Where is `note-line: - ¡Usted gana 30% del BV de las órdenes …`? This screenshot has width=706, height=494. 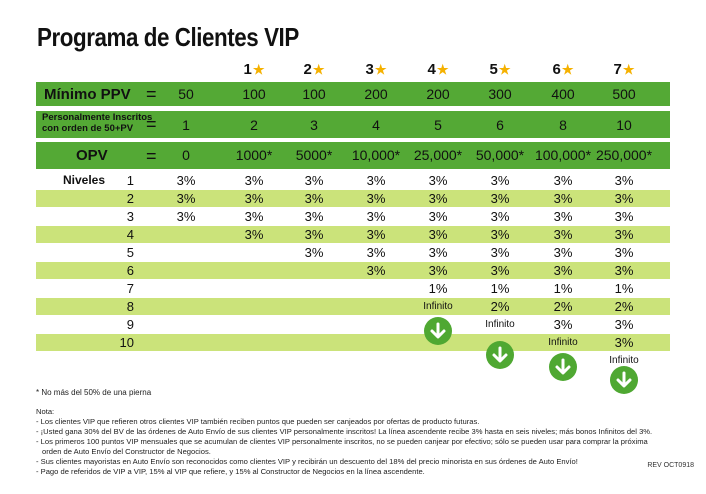 note-line: - ¡Usted gana 30% del BV de las órdenes … is located at coordinates (344, 431).